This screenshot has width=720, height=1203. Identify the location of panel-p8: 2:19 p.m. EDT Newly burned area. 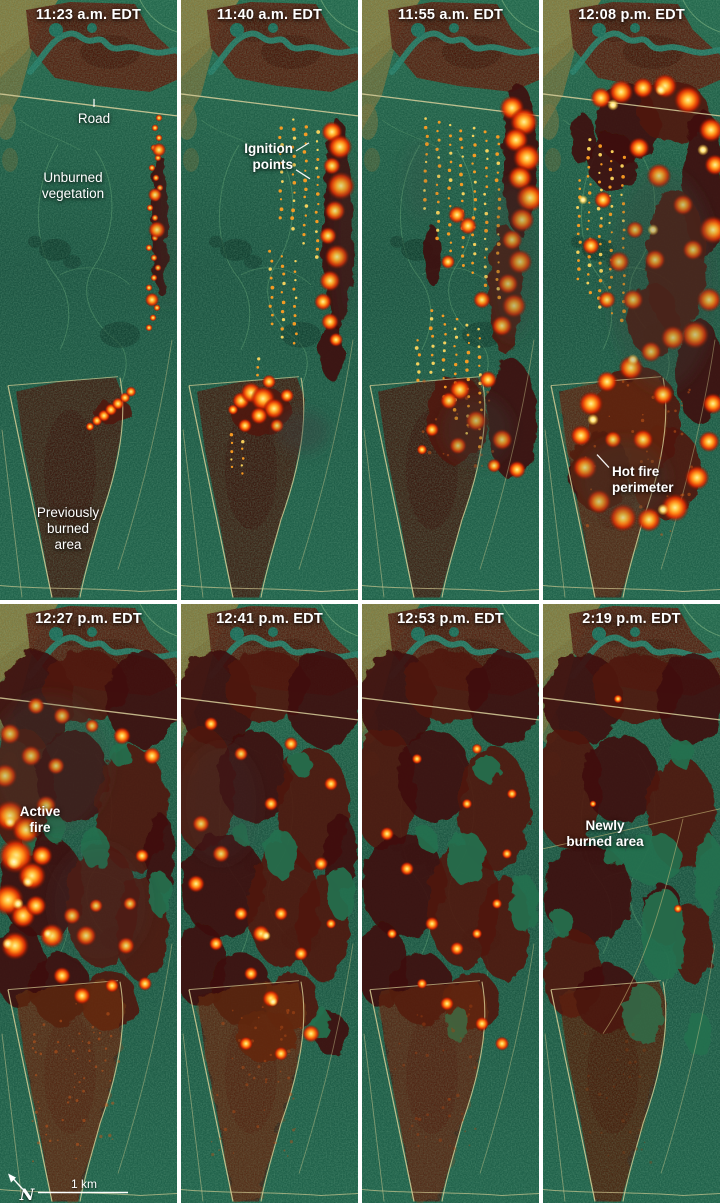
(631, 903).